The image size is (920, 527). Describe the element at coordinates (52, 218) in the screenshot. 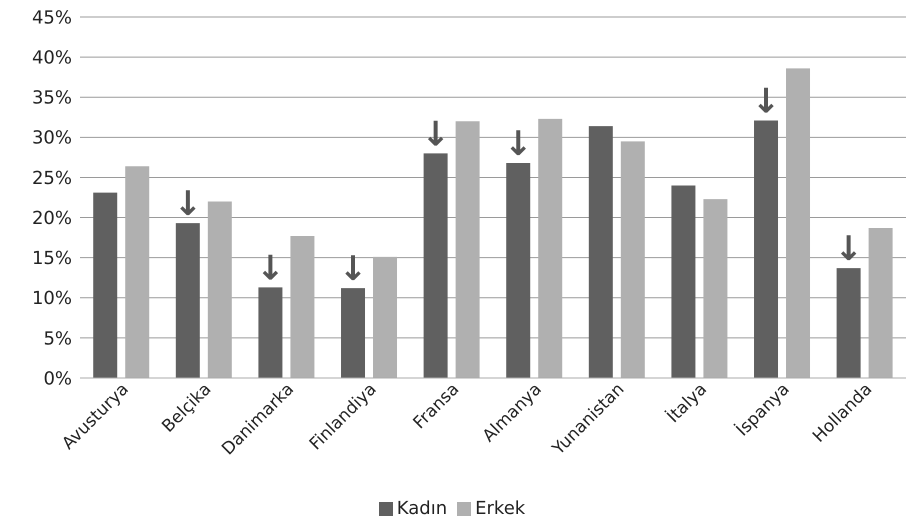

I see `y-tick-label: 20%` at that location.